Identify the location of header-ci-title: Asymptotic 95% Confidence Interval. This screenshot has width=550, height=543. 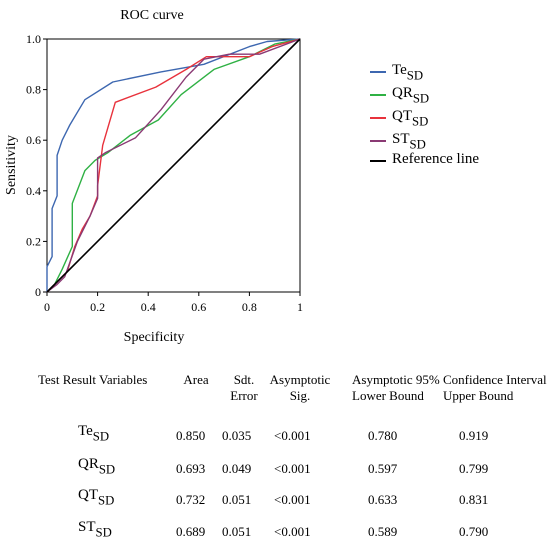
(449, 379).